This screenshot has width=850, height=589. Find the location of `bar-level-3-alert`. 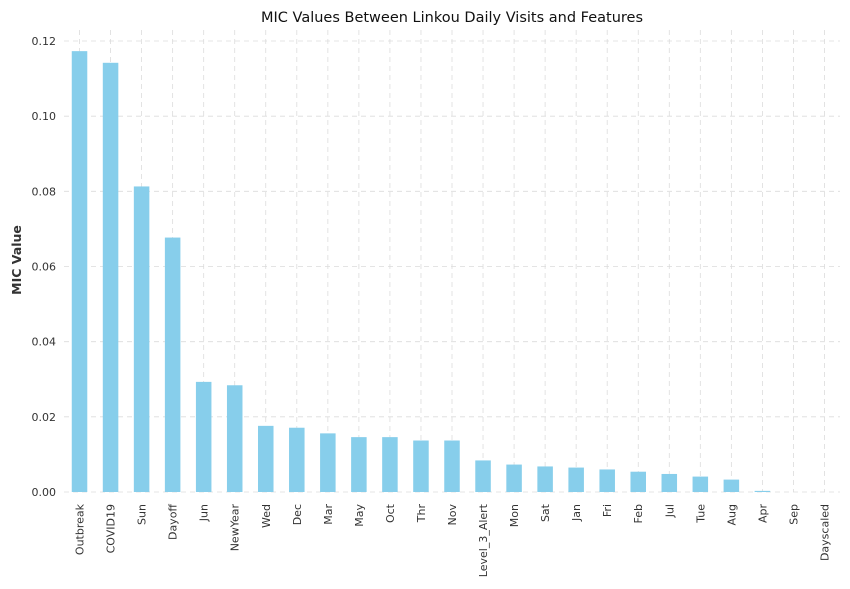

bar-level-3-alert is located at coordinates (483, 476).